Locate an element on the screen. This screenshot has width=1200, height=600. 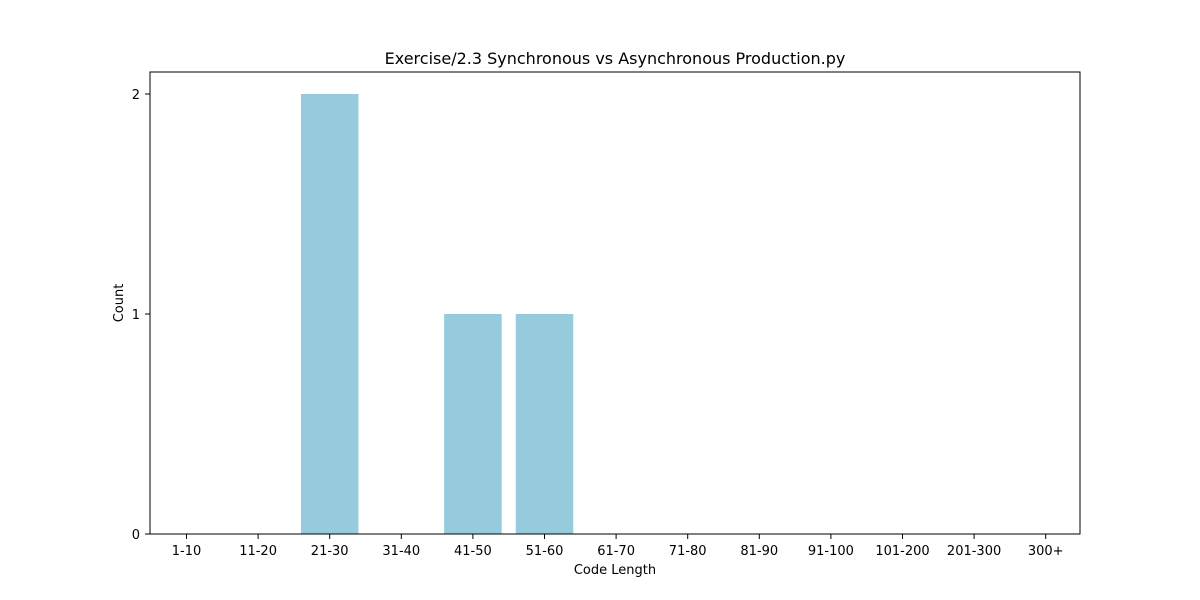
y-axis: 0 1 2 is located at coordinates (141, 315).